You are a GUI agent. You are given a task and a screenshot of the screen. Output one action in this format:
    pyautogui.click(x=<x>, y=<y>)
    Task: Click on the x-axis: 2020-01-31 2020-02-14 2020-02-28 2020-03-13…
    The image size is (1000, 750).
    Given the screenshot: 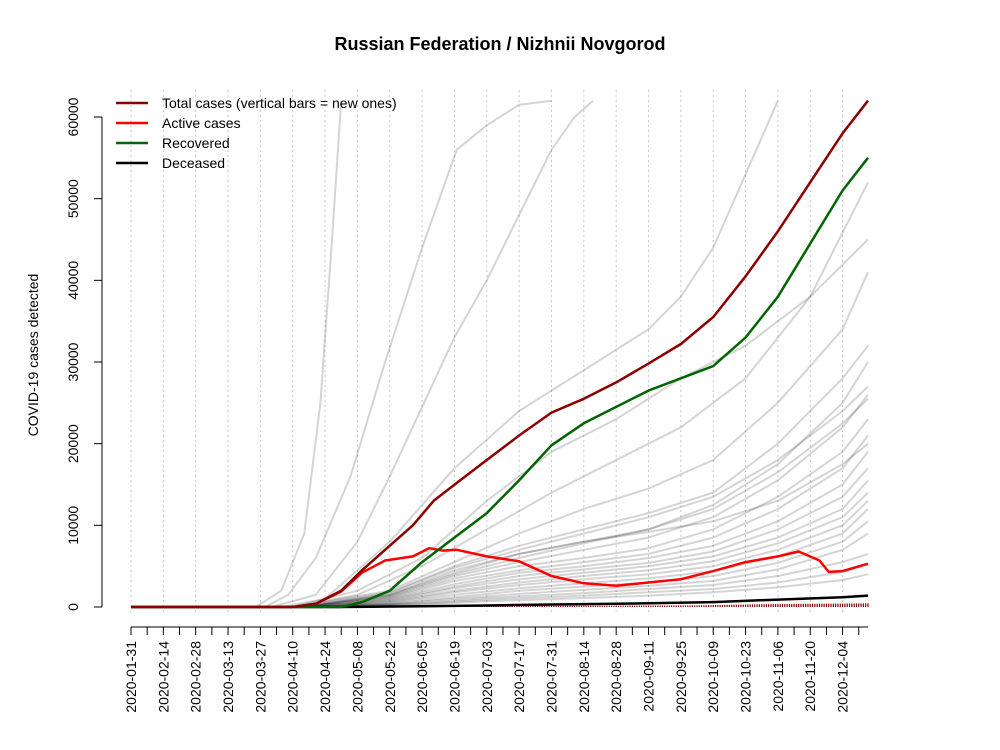 What is the action you would take?
    pyautogui.click(x=495, y=669)
    